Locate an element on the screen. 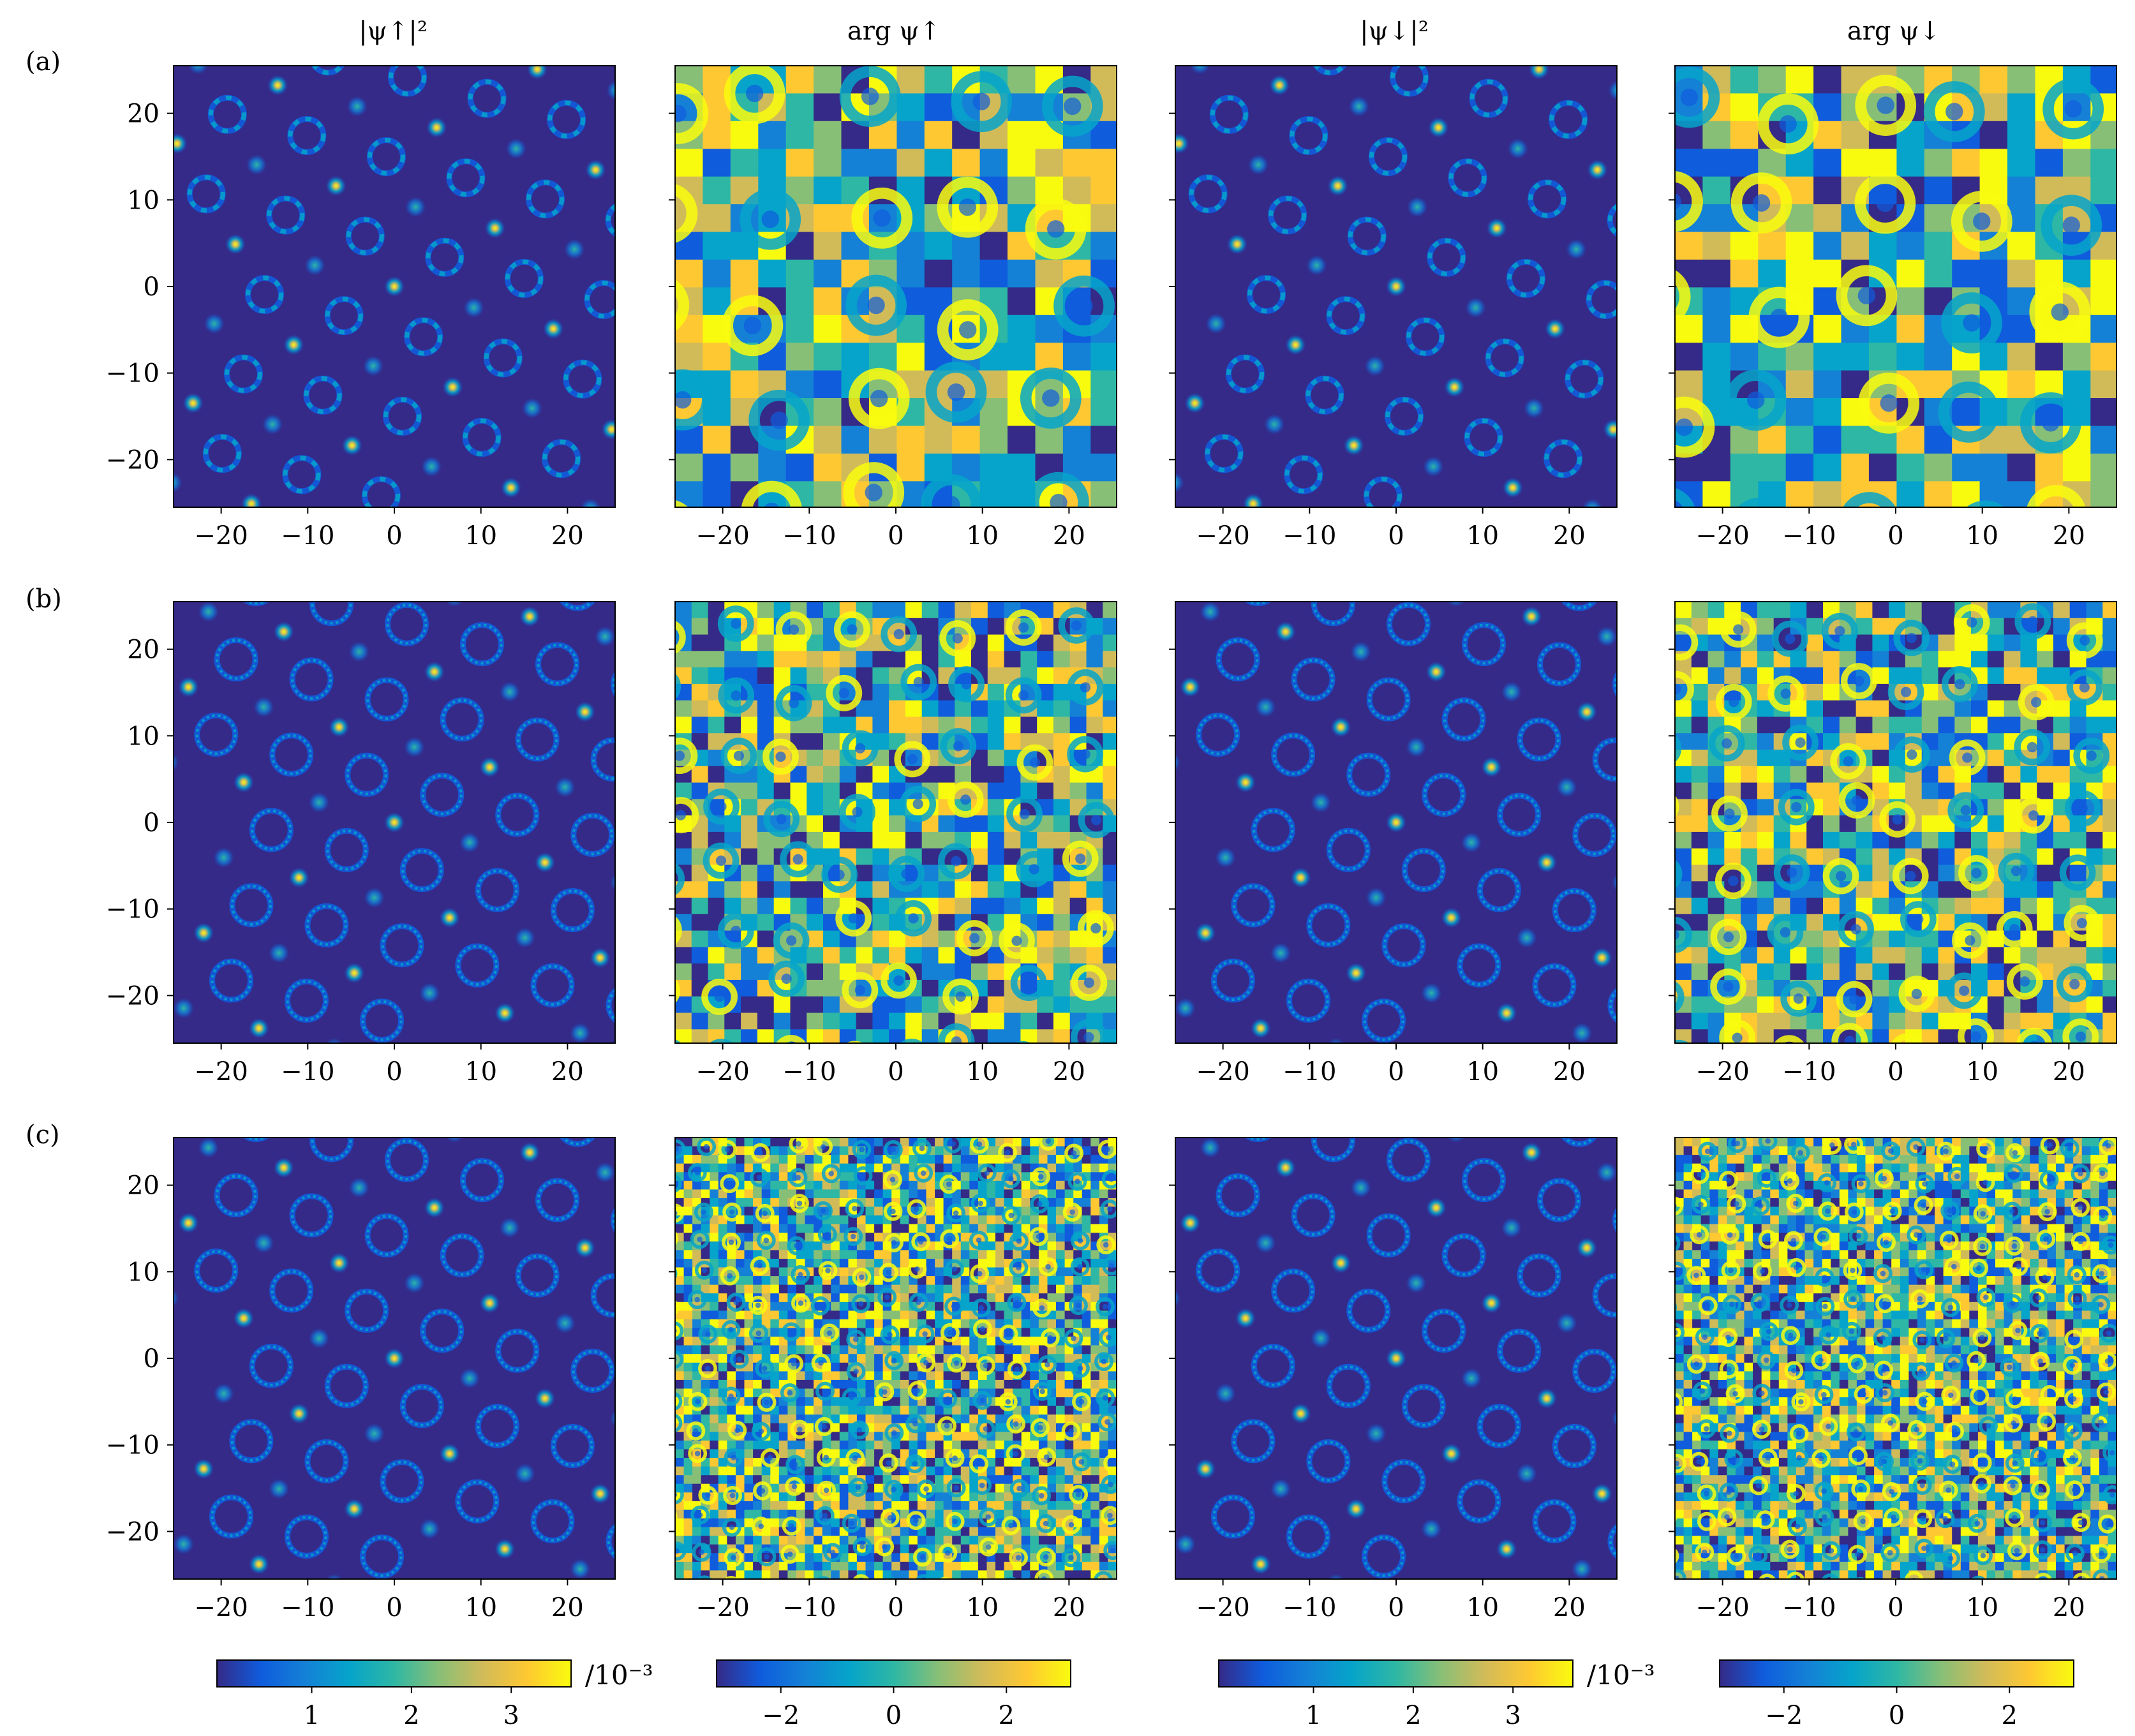 The height and width of the screenshot is (1736, 2135). panel-density: −20 −10 0 10 20 20 10 0 −10 −20 is located at coordinates (379, 826).